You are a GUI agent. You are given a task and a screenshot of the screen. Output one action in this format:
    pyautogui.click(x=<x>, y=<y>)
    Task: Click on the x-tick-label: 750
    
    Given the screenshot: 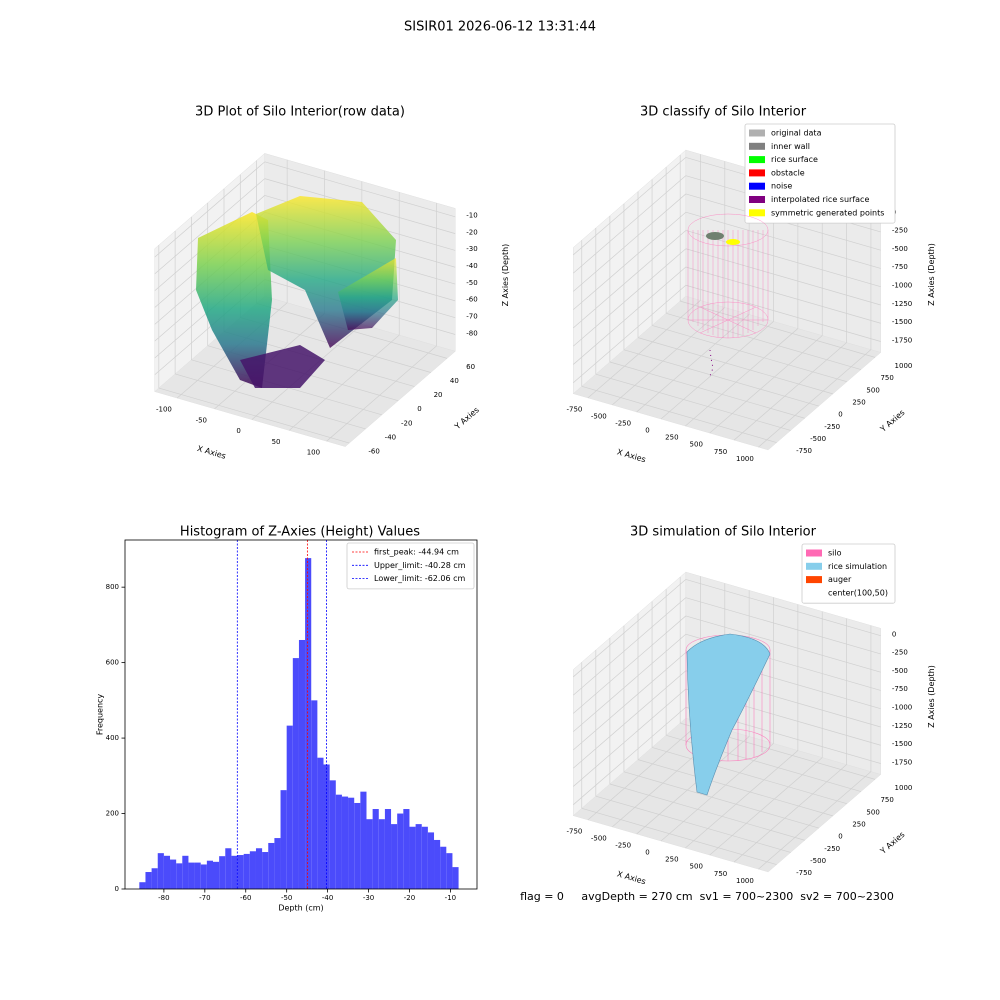 What is the action you would take?
    pyautogui.click(x=720, y=874)
    